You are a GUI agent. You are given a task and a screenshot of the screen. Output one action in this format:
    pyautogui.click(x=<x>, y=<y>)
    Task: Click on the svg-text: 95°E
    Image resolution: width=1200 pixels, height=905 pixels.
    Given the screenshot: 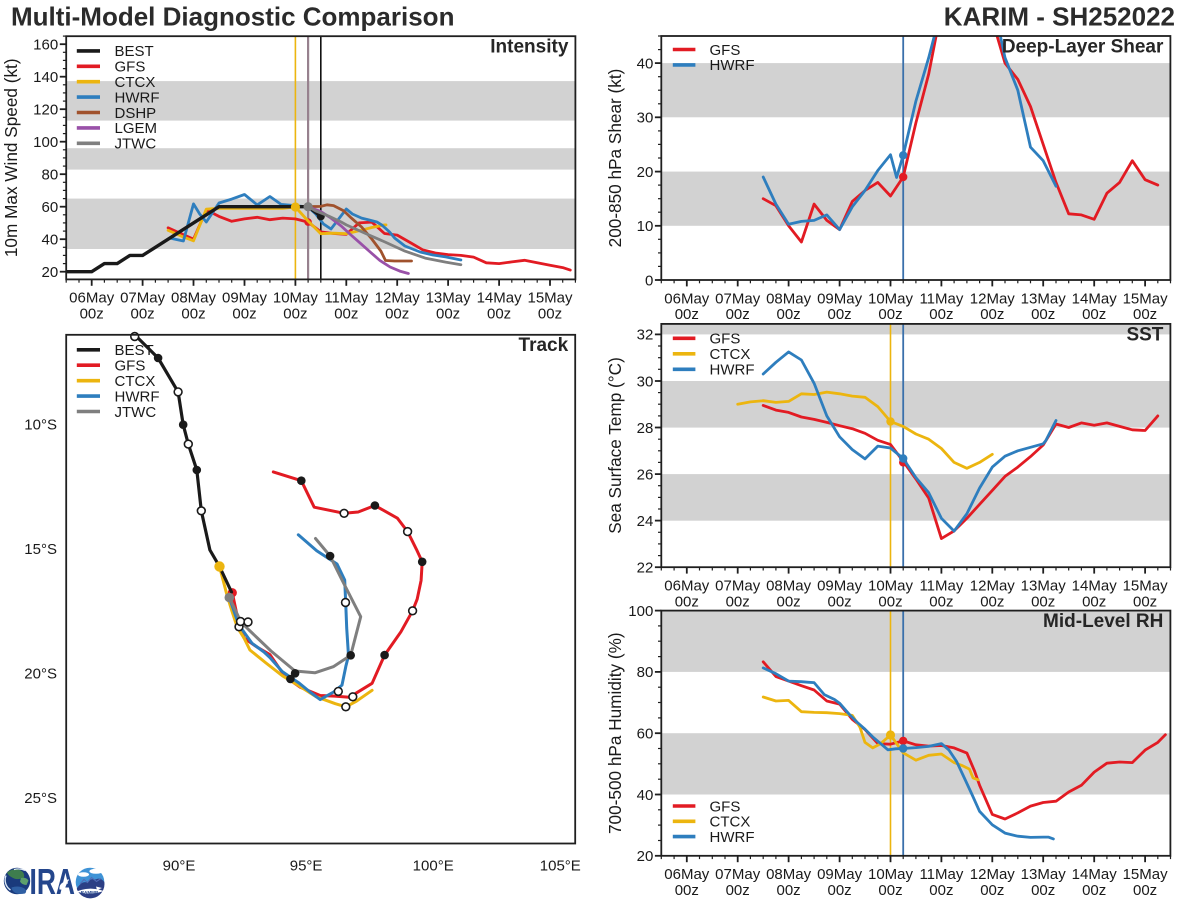 What is the action you would take?
    pyautogui.click(x=306, y=866)
    